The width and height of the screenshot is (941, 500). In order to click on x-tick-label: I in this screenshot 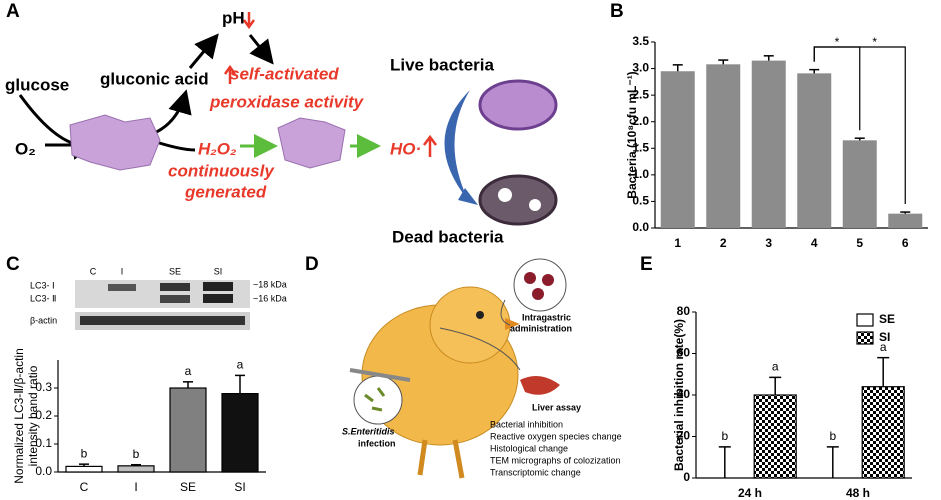, I will do `click(135, 487)`.